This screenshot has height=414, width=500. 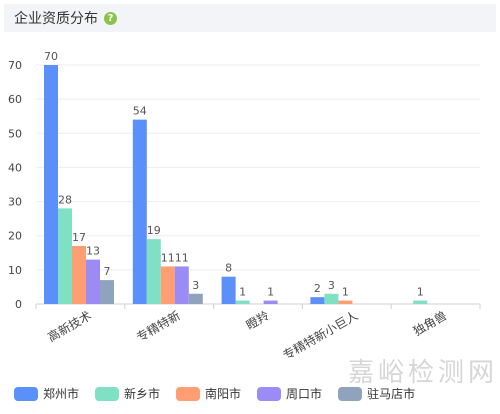 What do you see at coordinates (61, 394) in the screenshot?
I see `legend-label: 郑州市` at bounding box center [61, 394].